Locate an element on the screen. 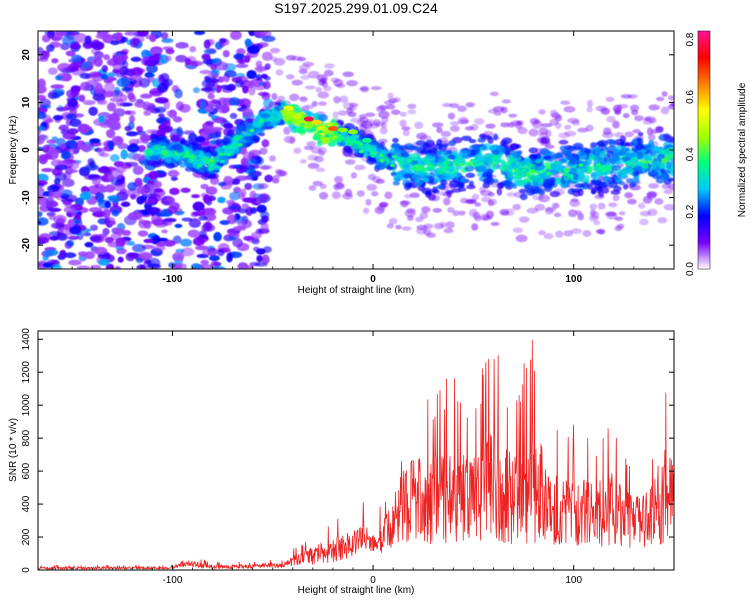 The height and width of the screenshot is (600, 750). colorbar-tick-label: 0.2 is located at coordinates (690, 211).